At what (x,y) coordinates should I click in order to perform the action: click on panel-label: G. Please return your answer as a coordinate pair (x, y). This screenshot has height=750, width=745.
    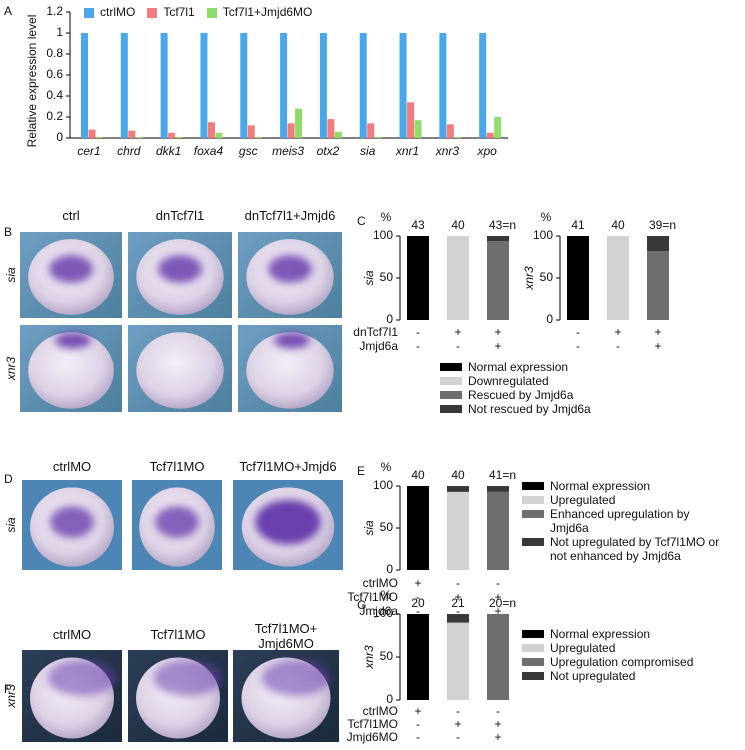
    Looking at the image, I should click on (361, 605).